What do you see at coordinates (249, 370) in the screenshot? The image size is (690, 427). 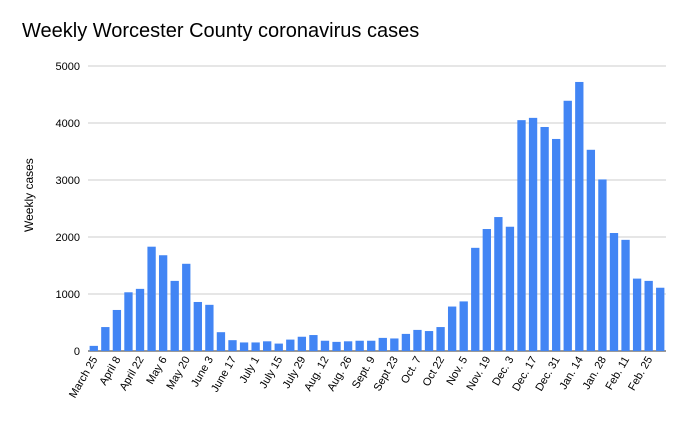 I see `x-tick-label: July 1` at bounding box center [249, 370].